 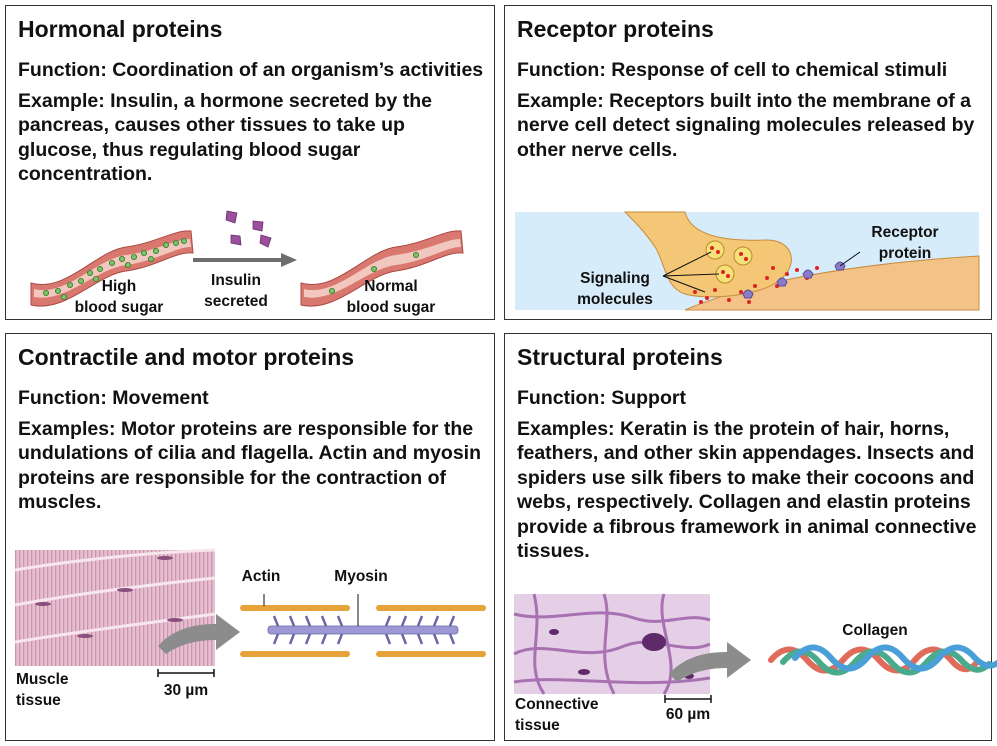 What do you see at coordinates (615, 29) in the screenshot?
I see `receptor-title: Receptor proteins` at bounding box center [615, 29].